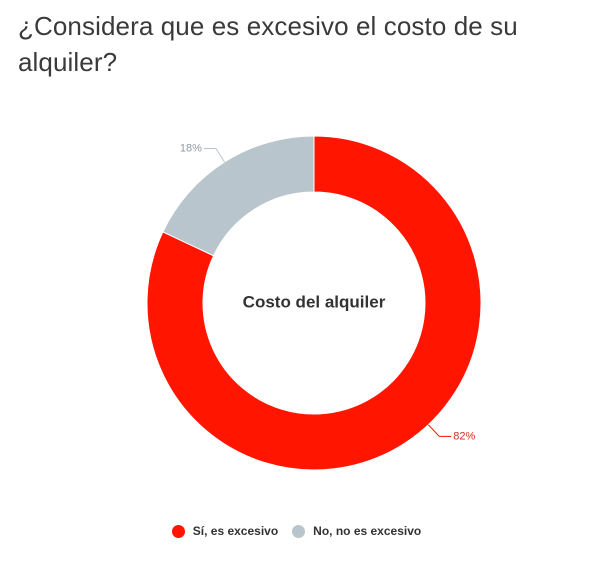  What do you see at coordinates (464, 436) in the screenshot?
I see `data-label-0: 82%` at bounding box center [464, 436].